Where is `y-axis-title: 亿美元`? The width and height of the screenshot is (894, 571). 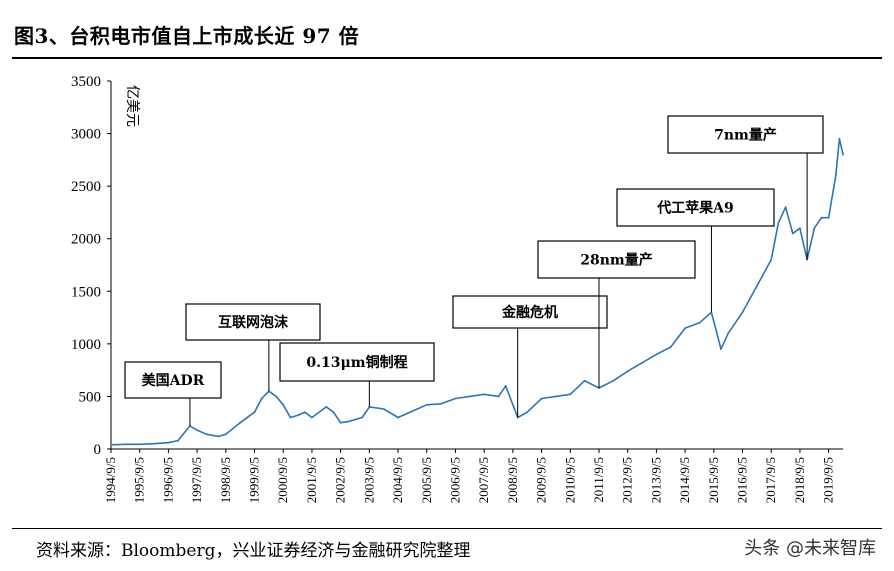
y-axis-title: 亿美元 is located at coordinates (132, 106).